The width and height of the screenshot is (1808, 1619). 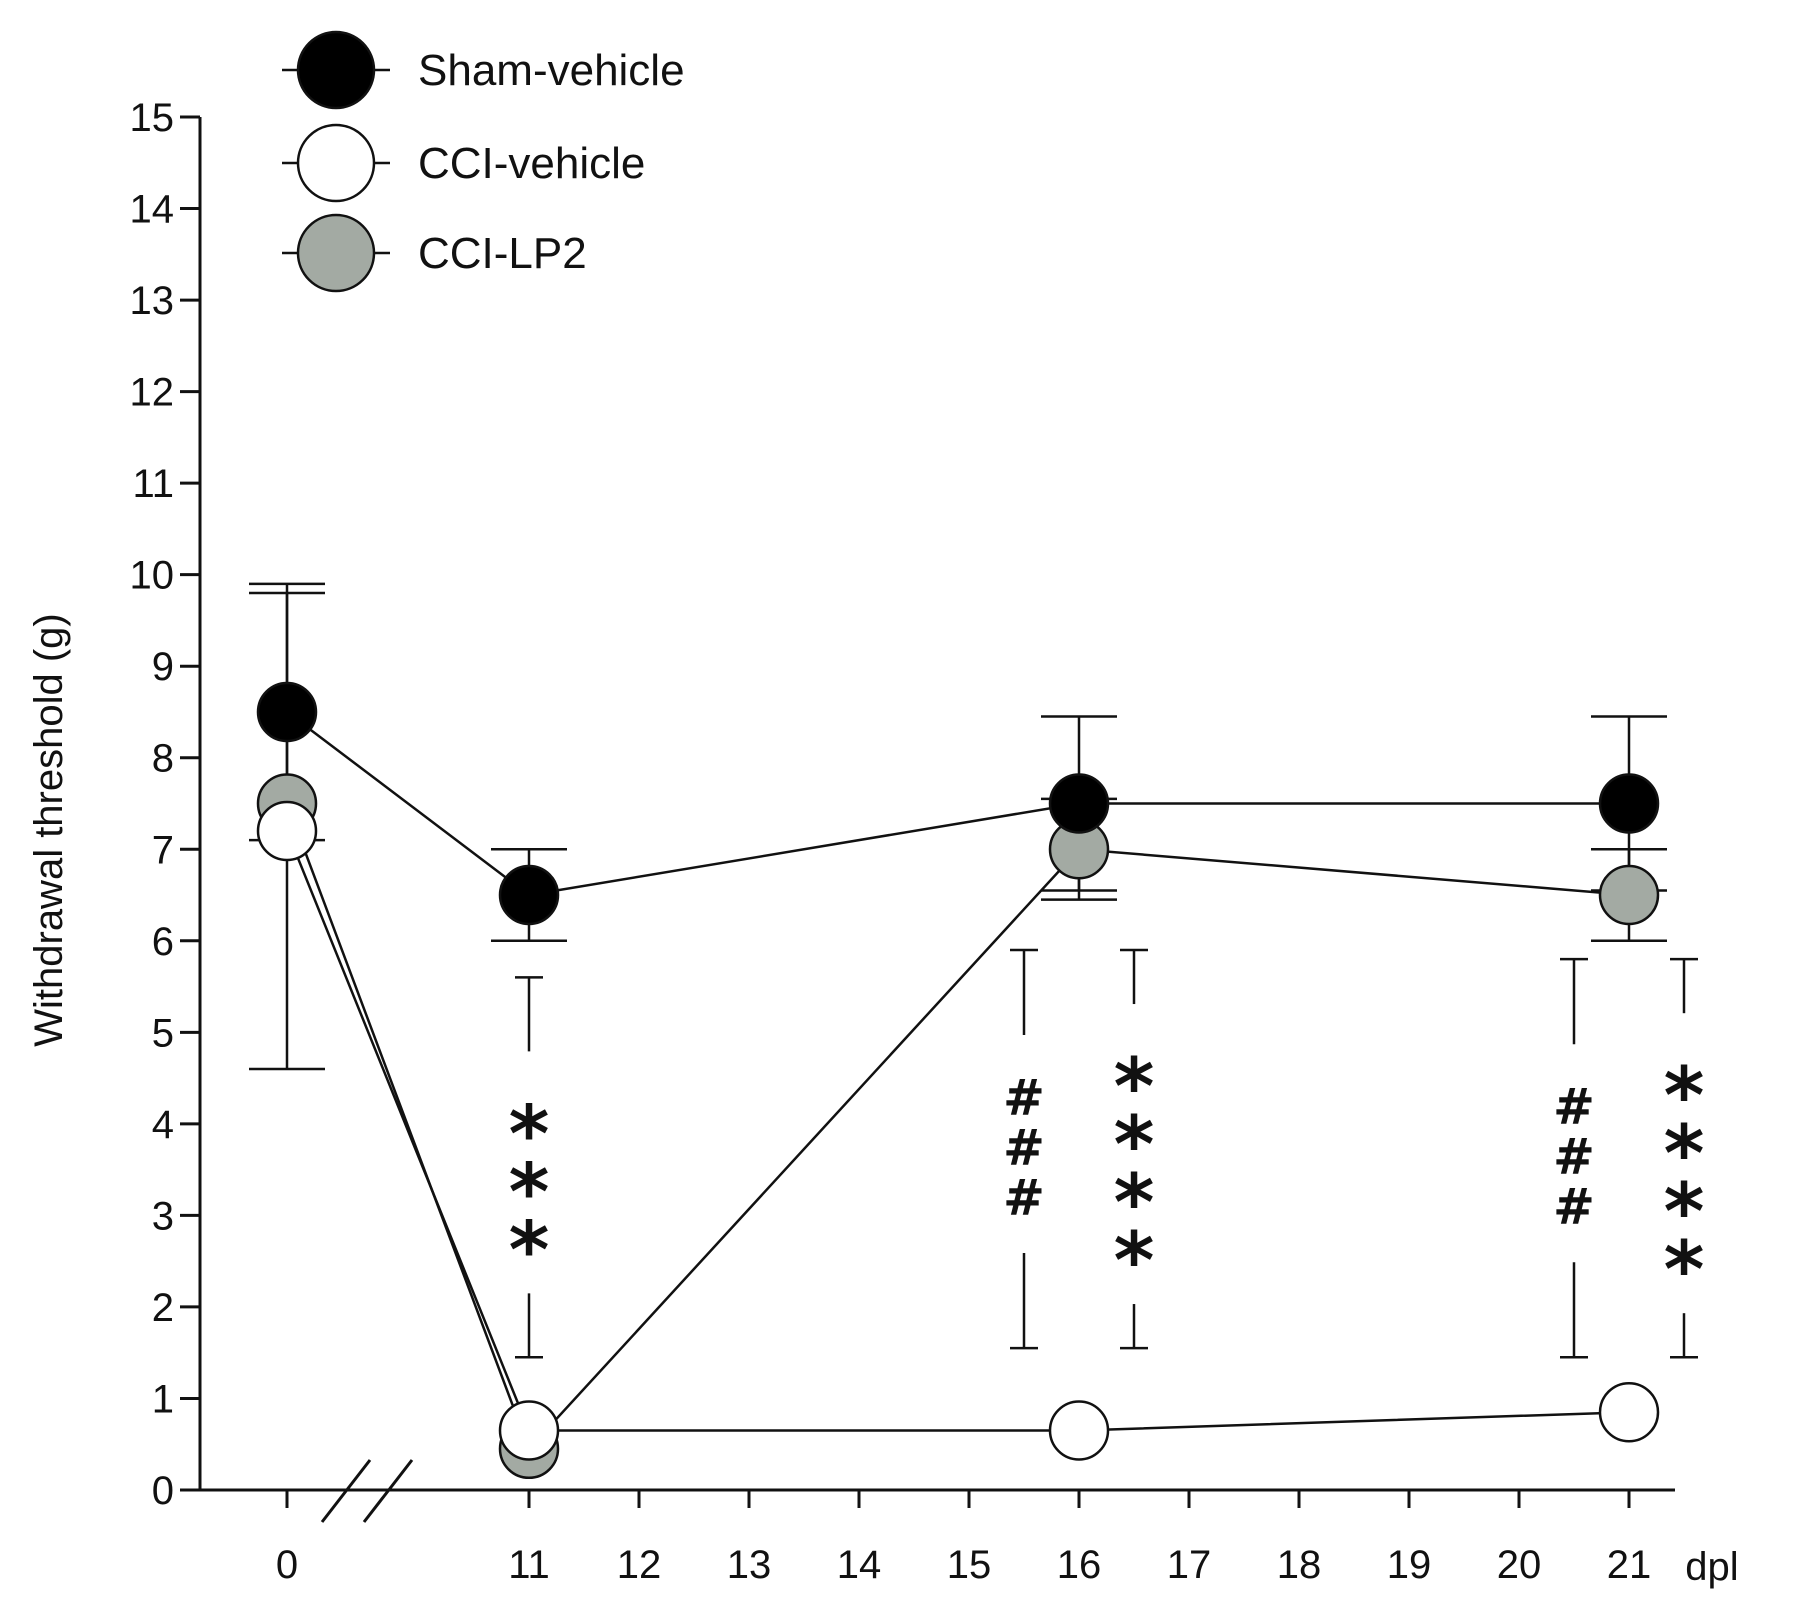 I want to click on sig-star-11-0-char-0: *, so click(x=529, y=1135).